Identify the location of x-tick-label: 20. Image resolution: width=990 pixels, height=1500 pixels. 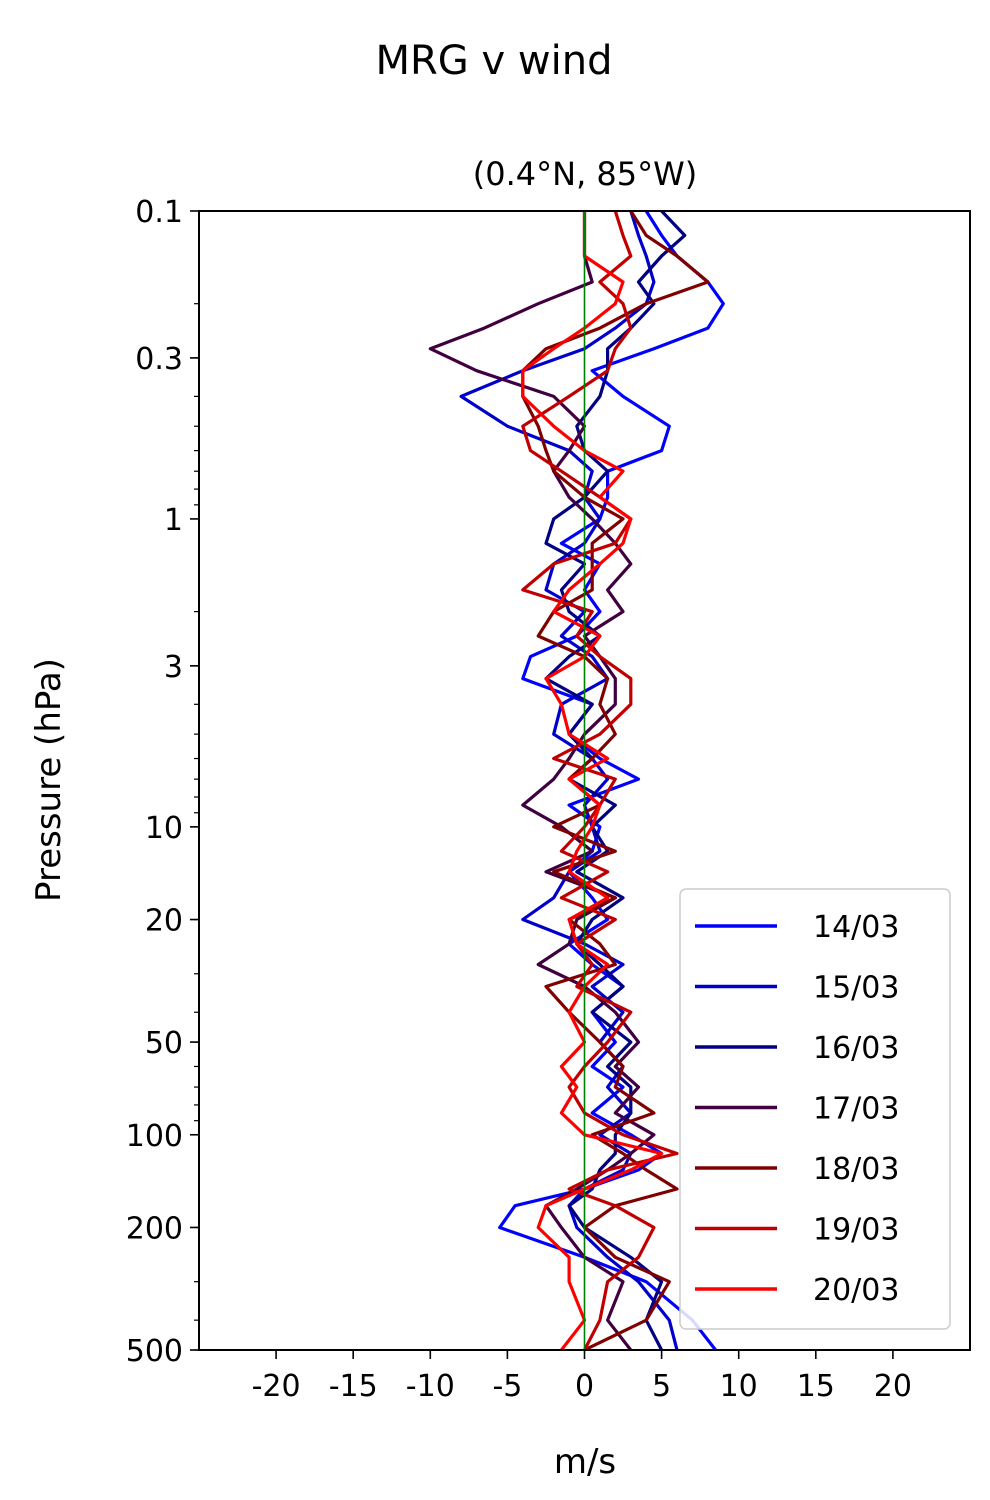
(893, 1386).